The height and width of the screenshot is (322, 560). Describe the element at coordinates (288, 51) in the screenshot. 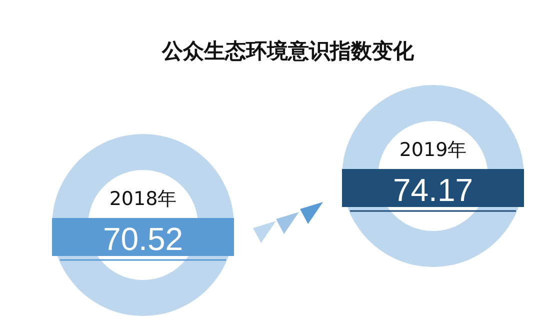

I see `text: 公众生态环境意识指数变化` at that location.